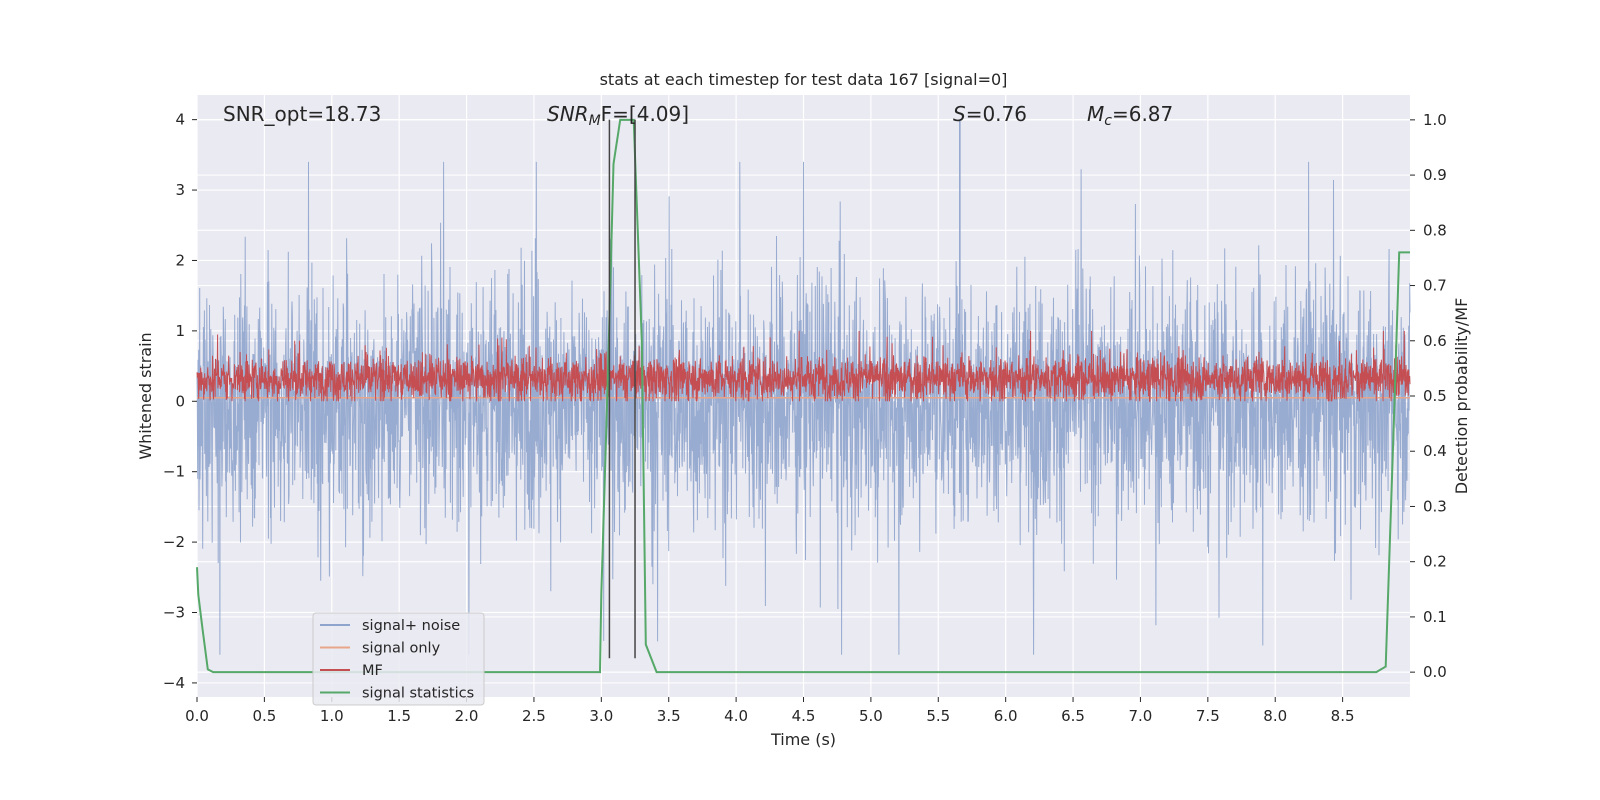  Describe the element at coordinates (332, 716) in the screenshot. I see `x-tick-label: 1.0` at that location.